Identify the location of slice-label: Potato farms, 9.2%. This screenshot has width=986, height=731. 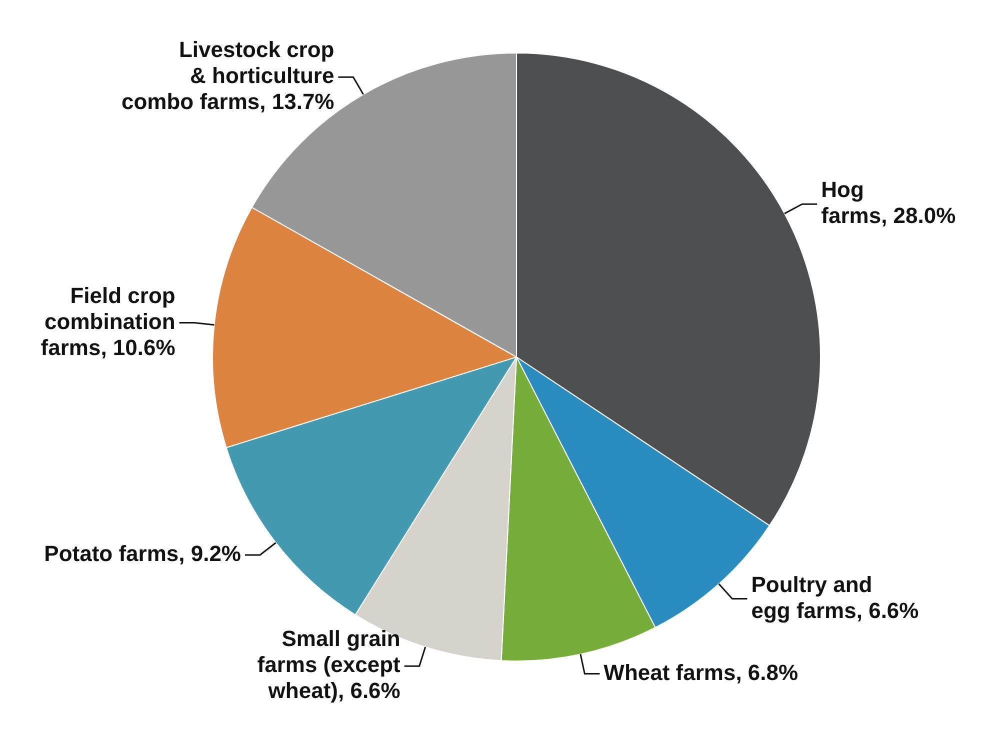
(142, 553).